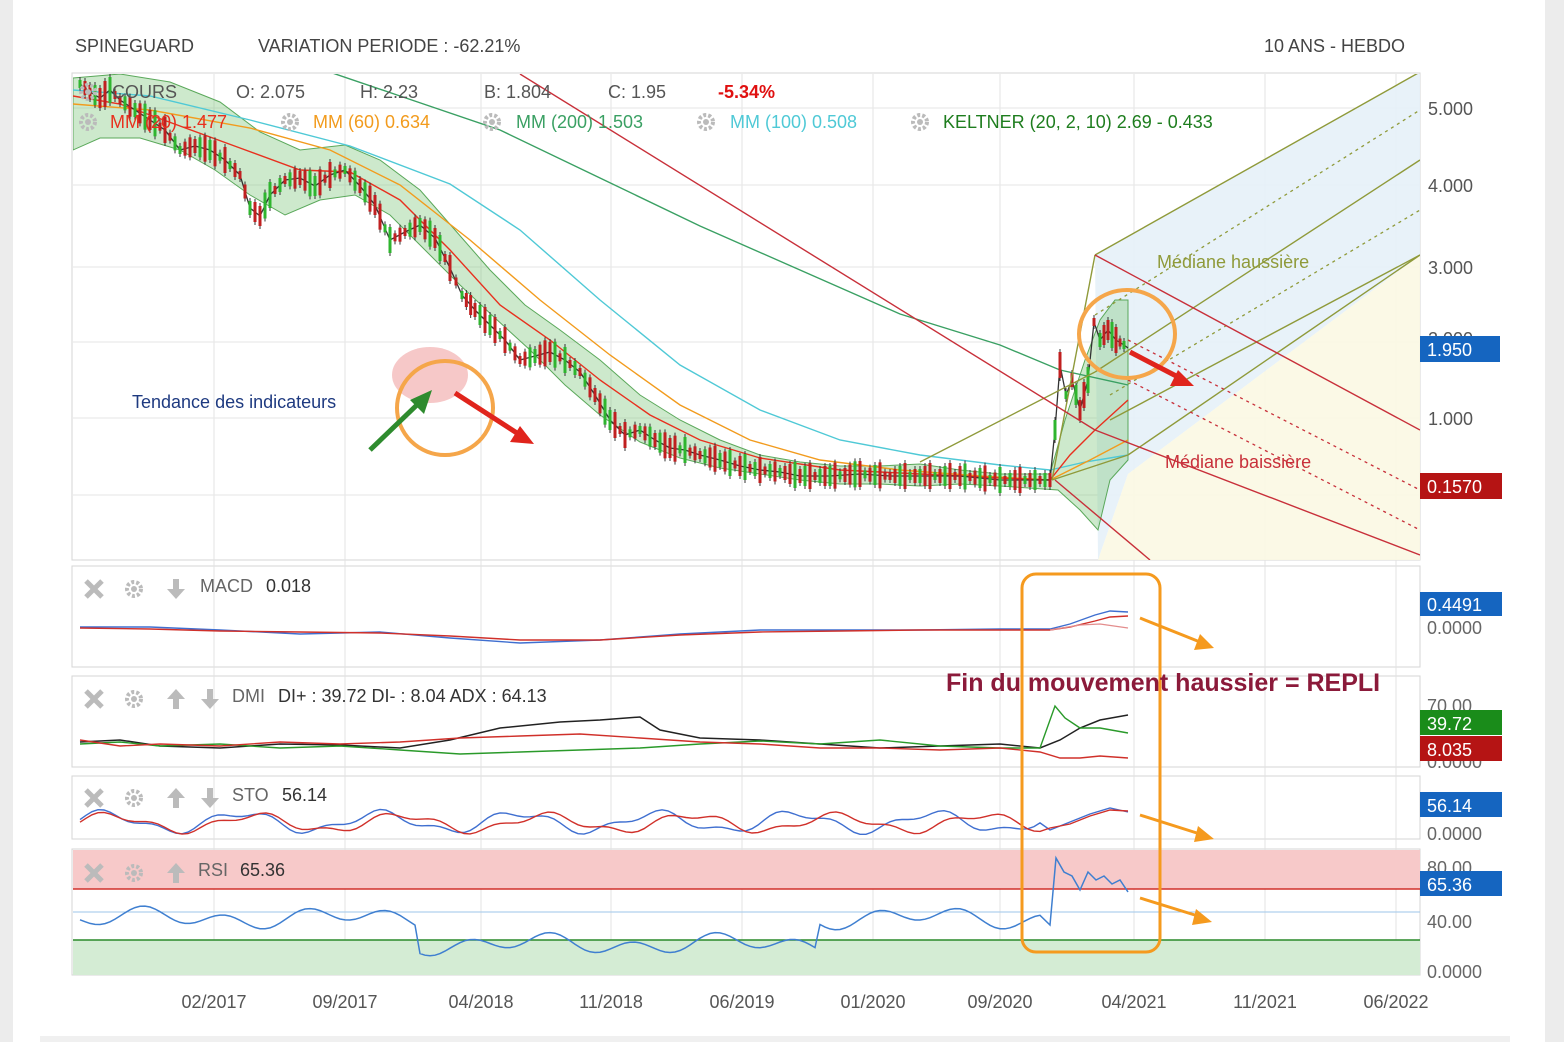 The width and height of the screenshot is (1564, 1042). I want to click on indicator-gear-icons, so click(504, 107).